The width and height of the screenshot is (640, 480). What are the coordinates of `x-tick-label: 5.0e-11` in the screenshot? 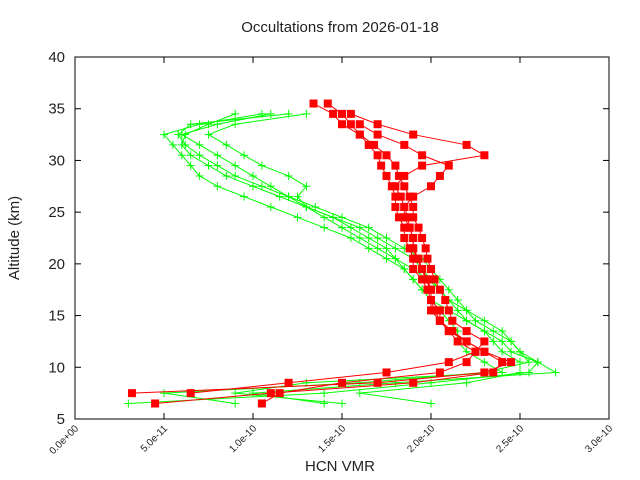 It's located at (155, 439).